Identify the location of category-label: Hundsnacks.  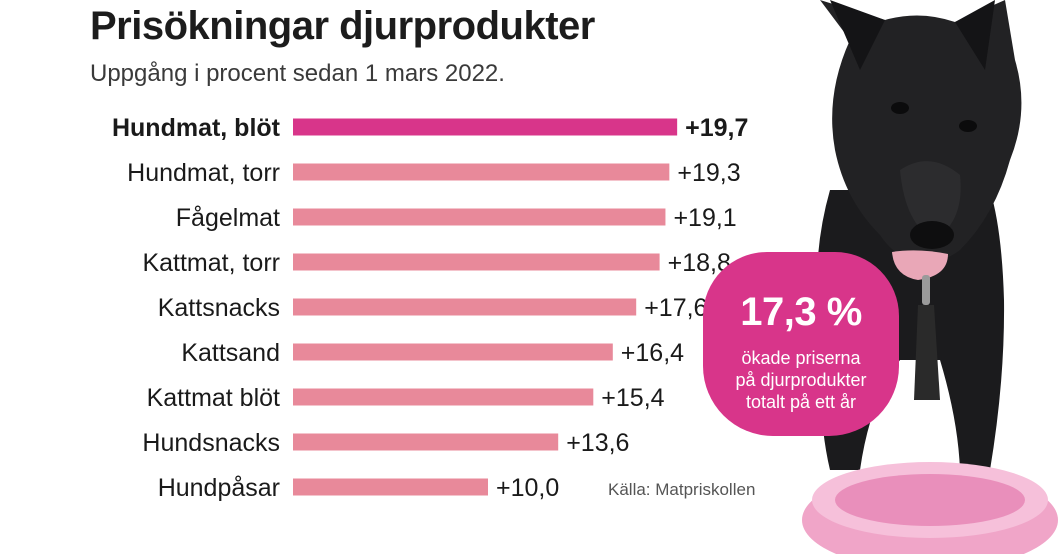
(211, 443).